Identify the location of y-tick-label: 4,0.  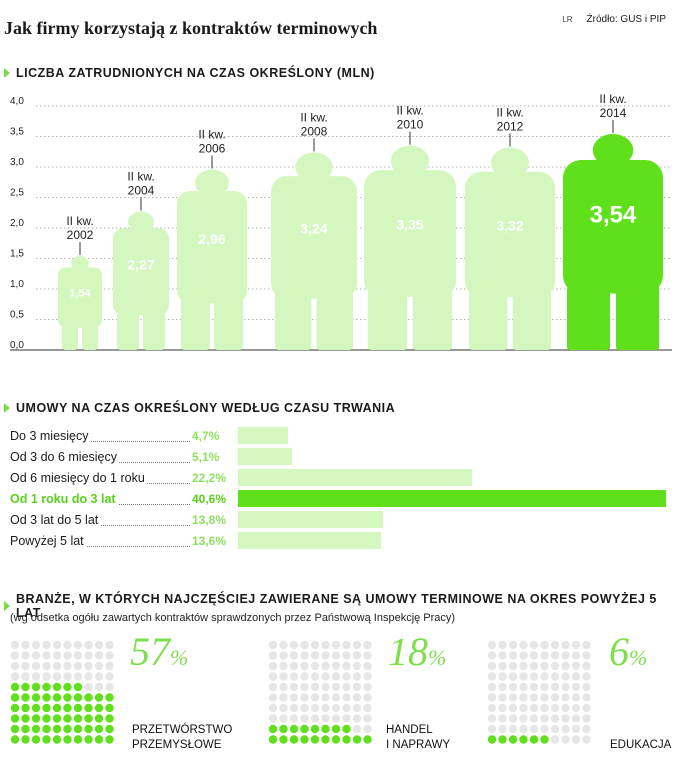
(17, 101).